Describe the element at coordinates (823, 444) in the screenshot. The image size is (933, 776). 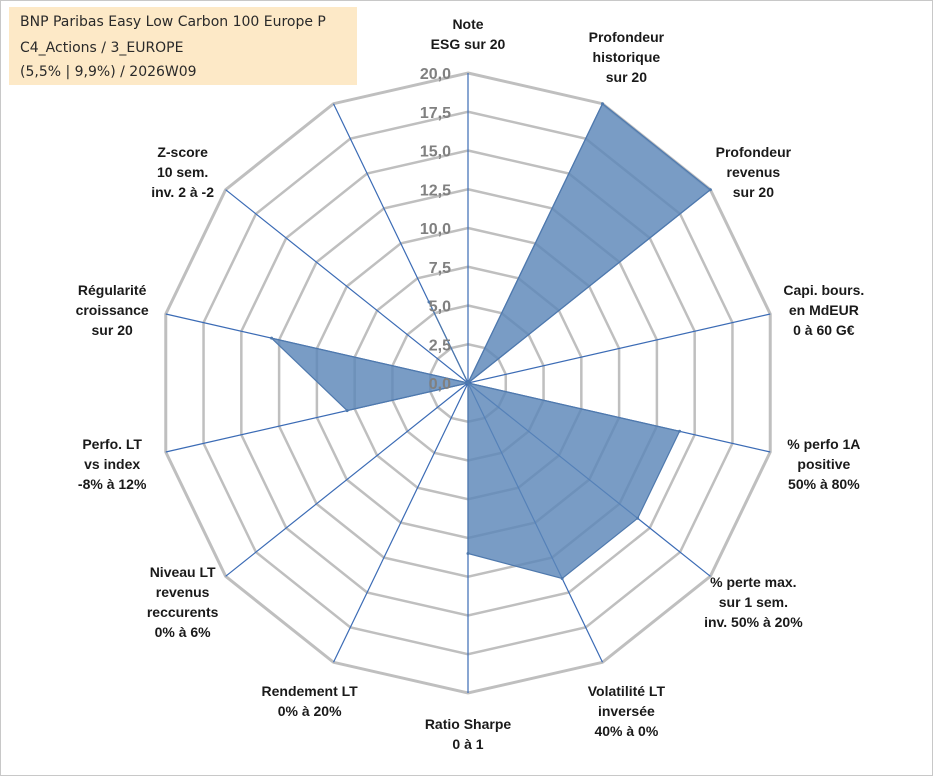
I see `axis-label: % perfo 1A` at that location.